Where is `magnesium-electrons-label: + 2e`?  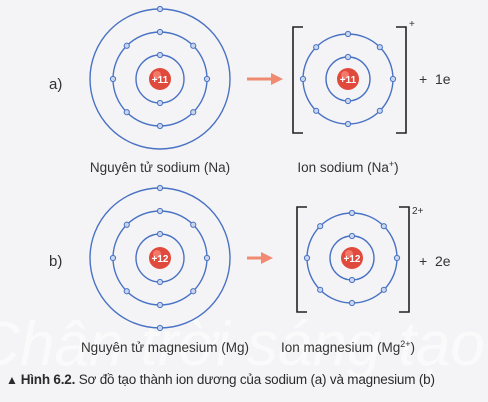 magnesium-electrons-label: + 2e is located at coordinates (435, 261).